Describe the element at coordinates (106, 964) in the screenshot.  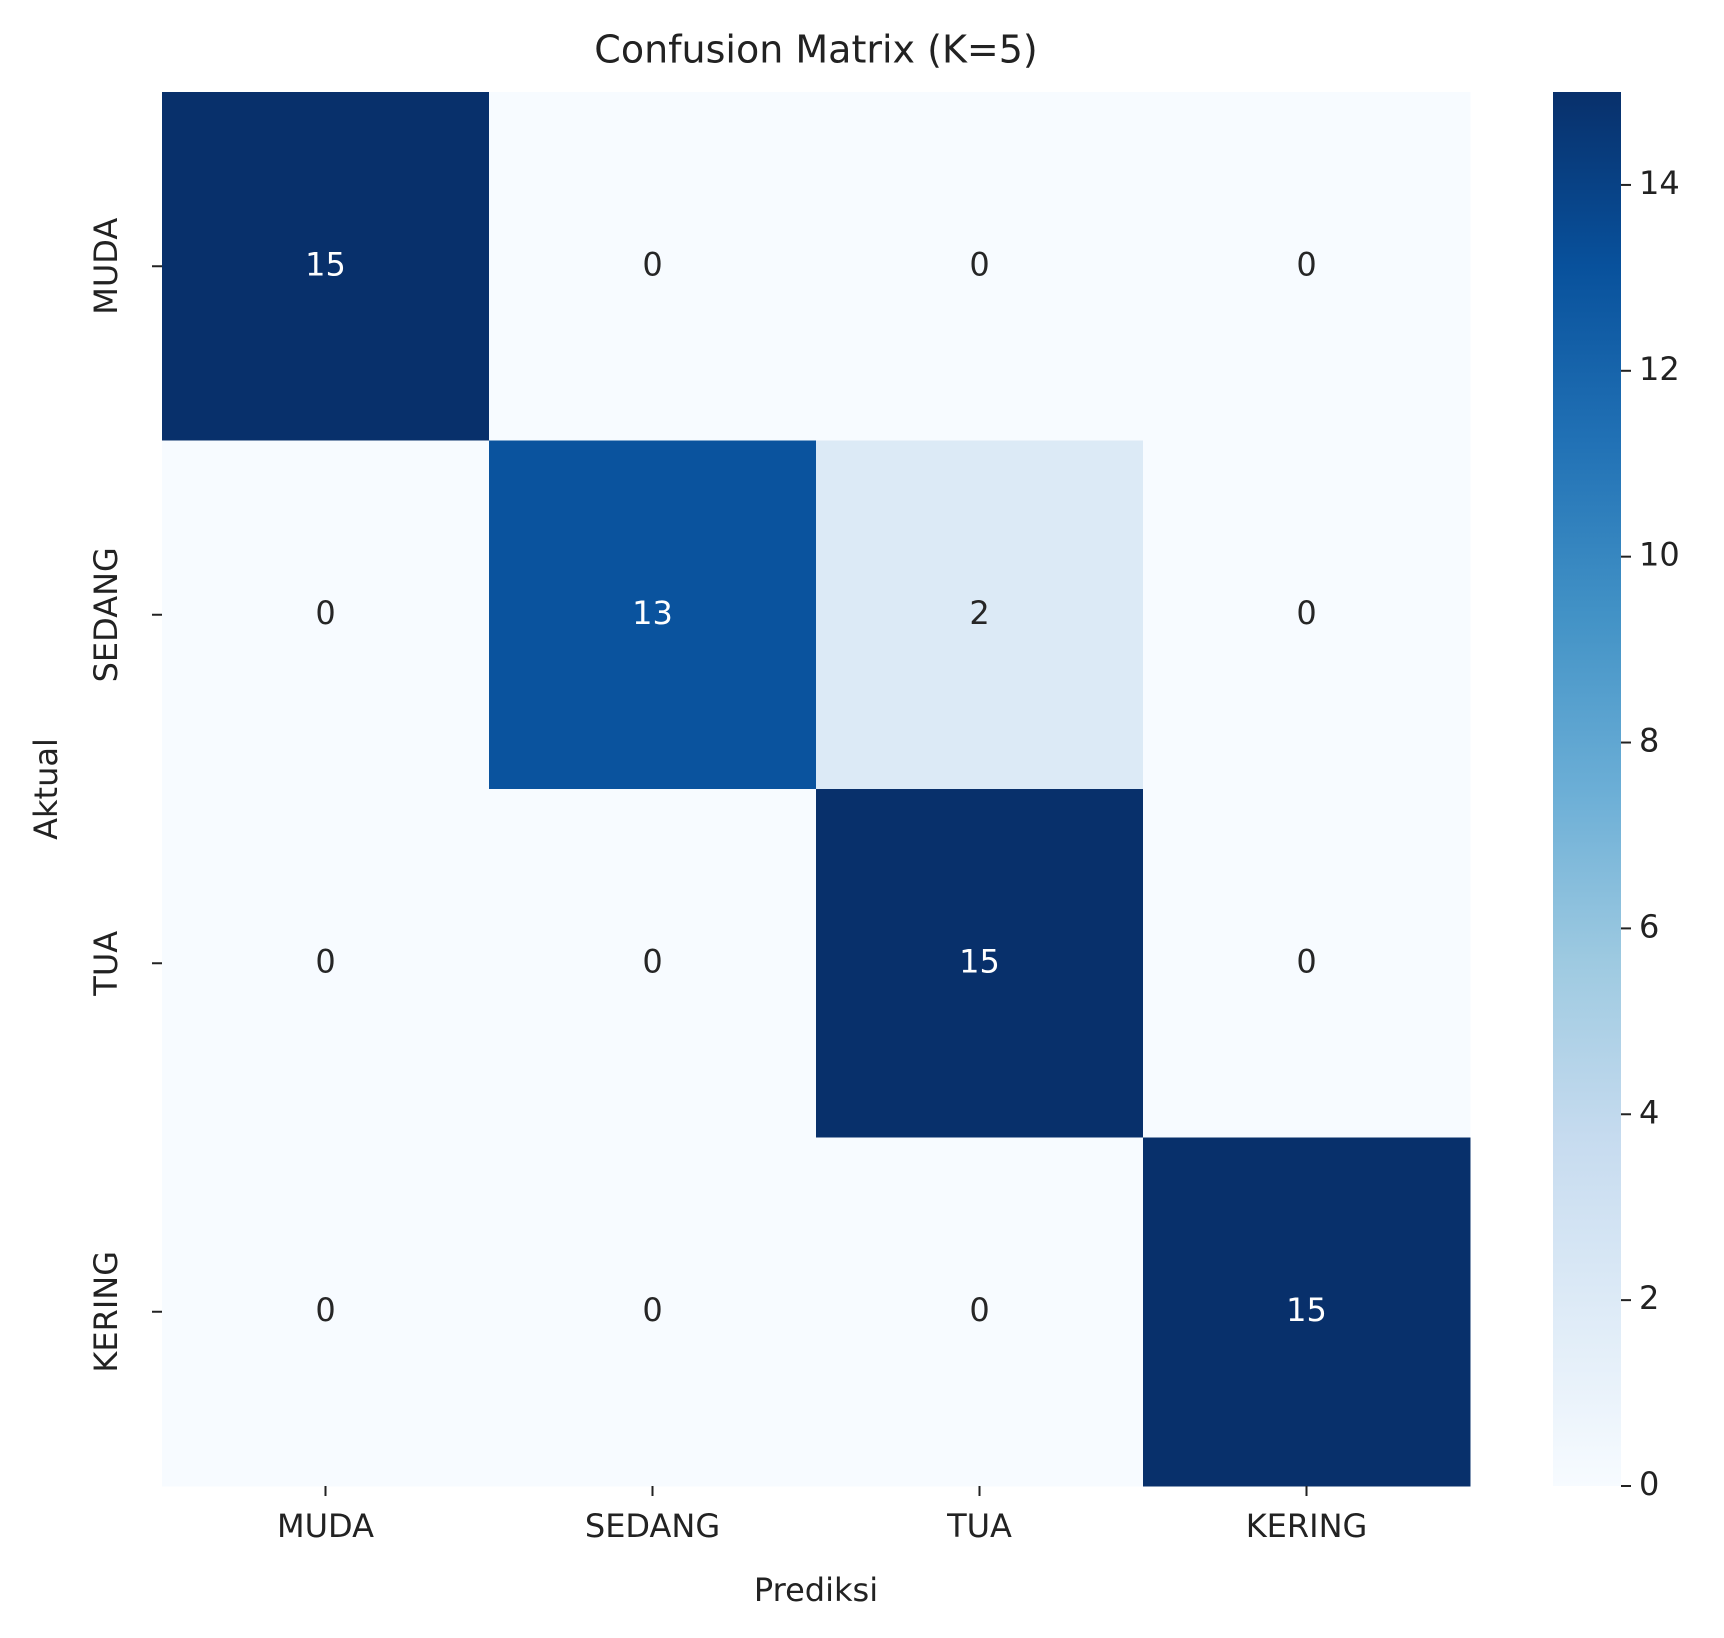
I see `y-tick-label: TUA` at that location.